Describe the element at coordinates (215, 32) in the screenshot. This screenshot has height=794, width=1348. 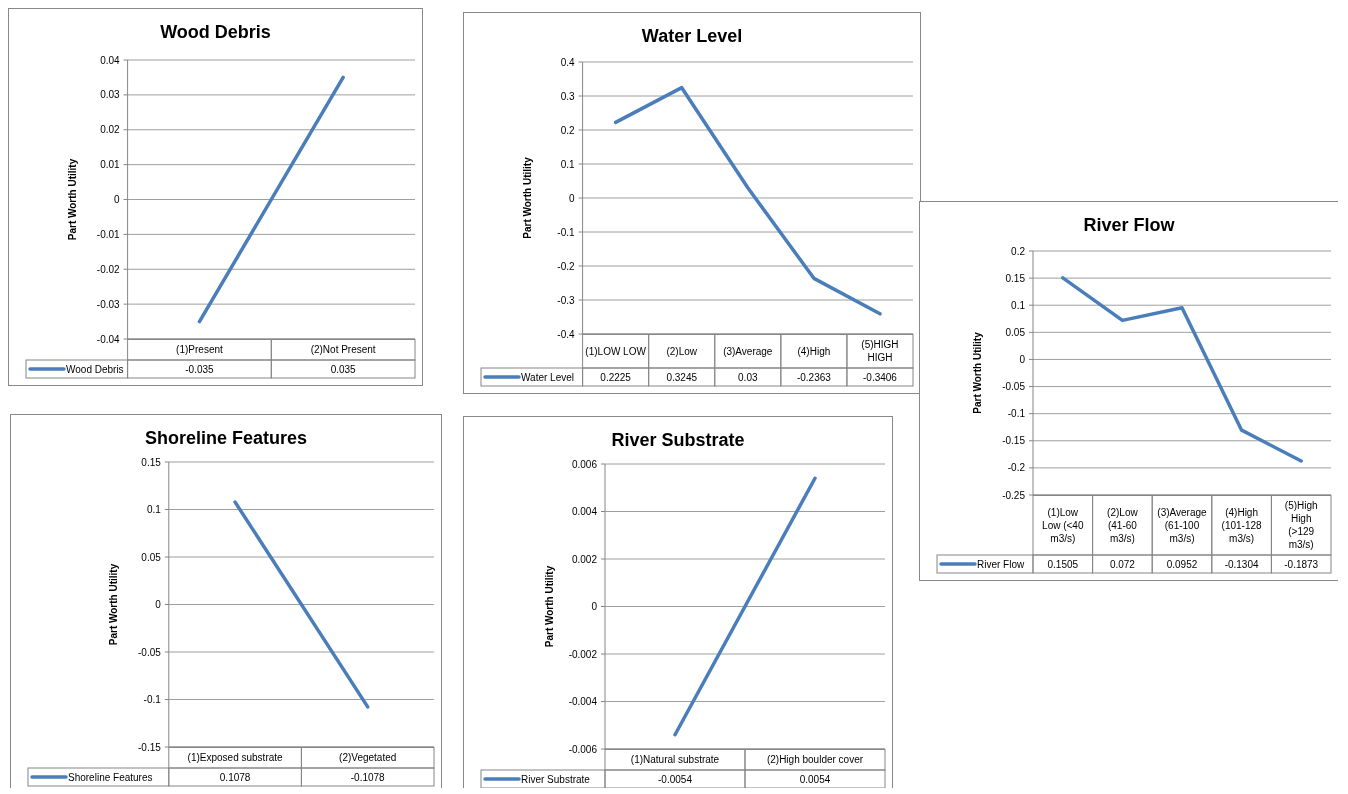
I see `chart-title: Wood Debris` at that location.